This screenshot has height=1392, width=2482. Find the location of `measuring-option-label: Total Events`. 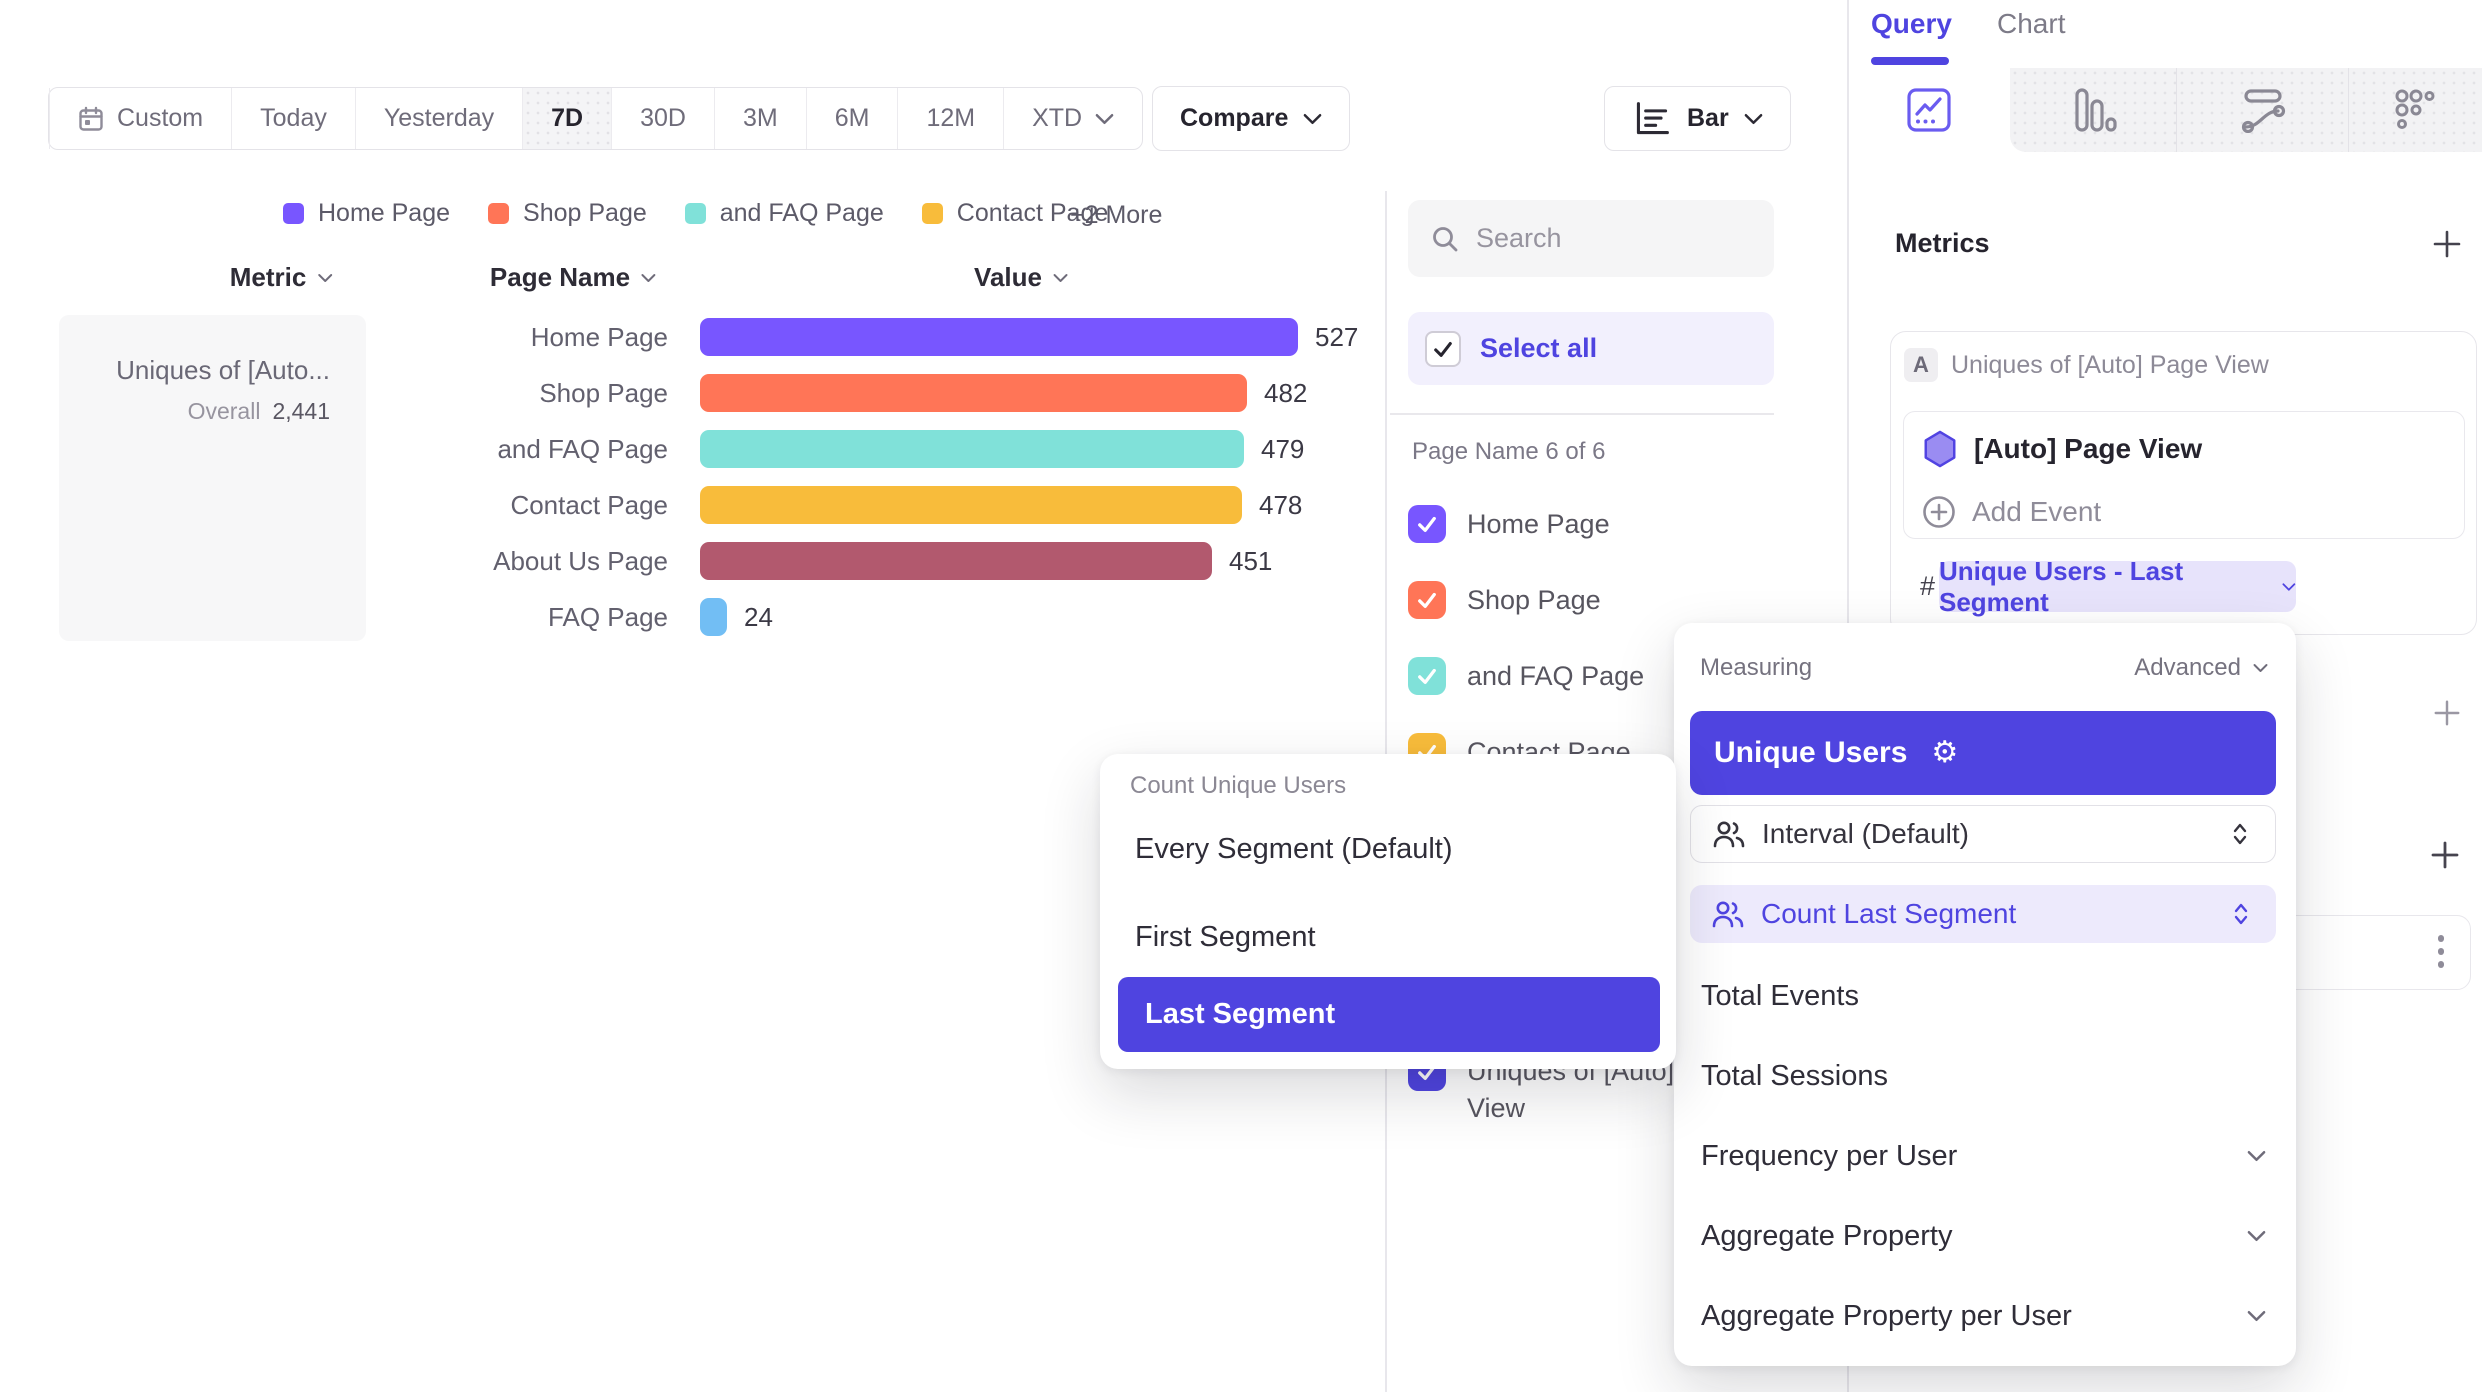

measuring-option-label: Total Events is located at coordinates (1780, 995).